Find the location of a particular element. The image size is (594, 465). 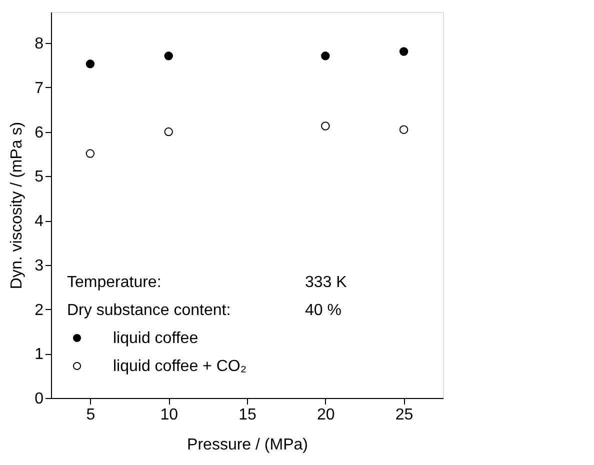

legend-label: liquid coffee is located at coordinates (155, 338).